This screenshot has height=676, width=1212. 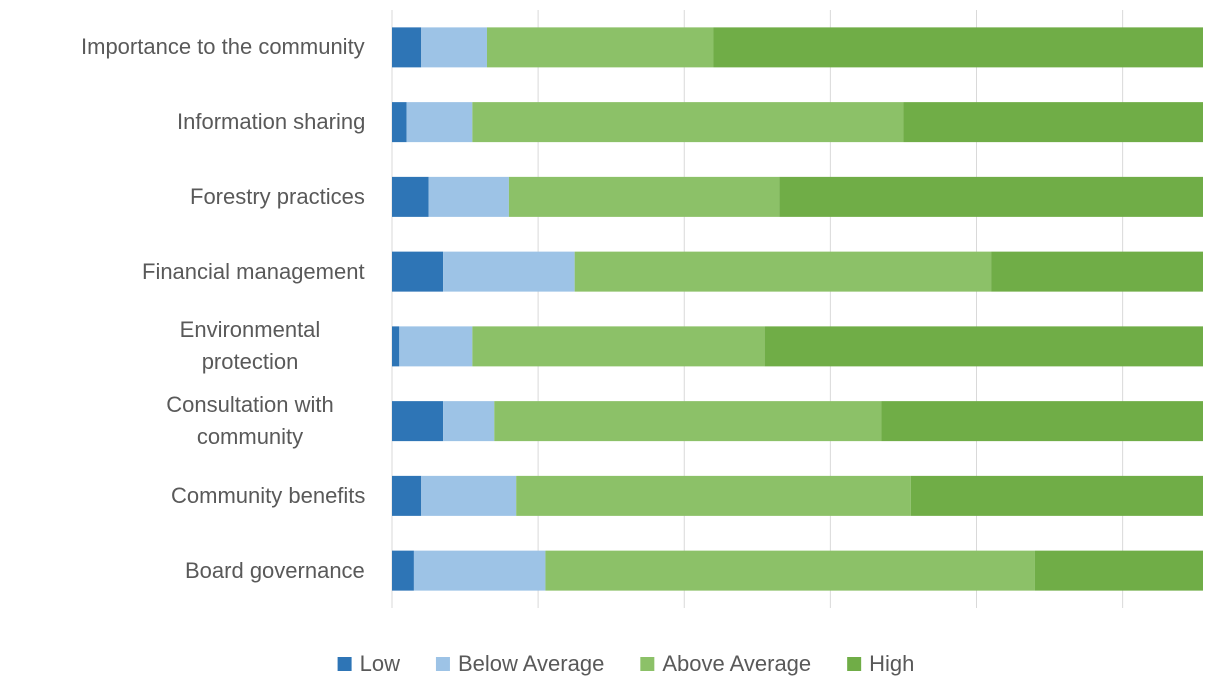 I want to click on y-tick-label: Financial management, so click(x=253, y=271).